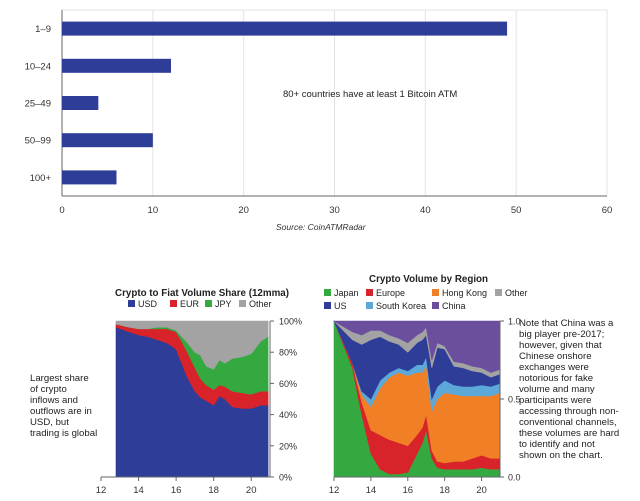 The height and width of the screenshot is (501, 640). I want to click on region-volume-y-ticks: 0.0 0.5 1.0, so click(510, 400).